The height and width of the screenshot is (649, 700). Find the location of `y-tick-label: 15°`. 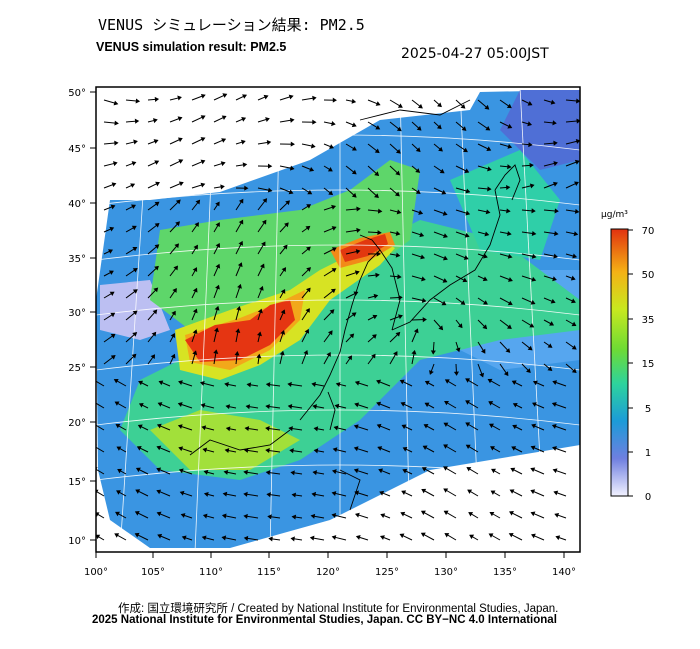

y-tick-label: 15° is located at coordinates (77, 482).